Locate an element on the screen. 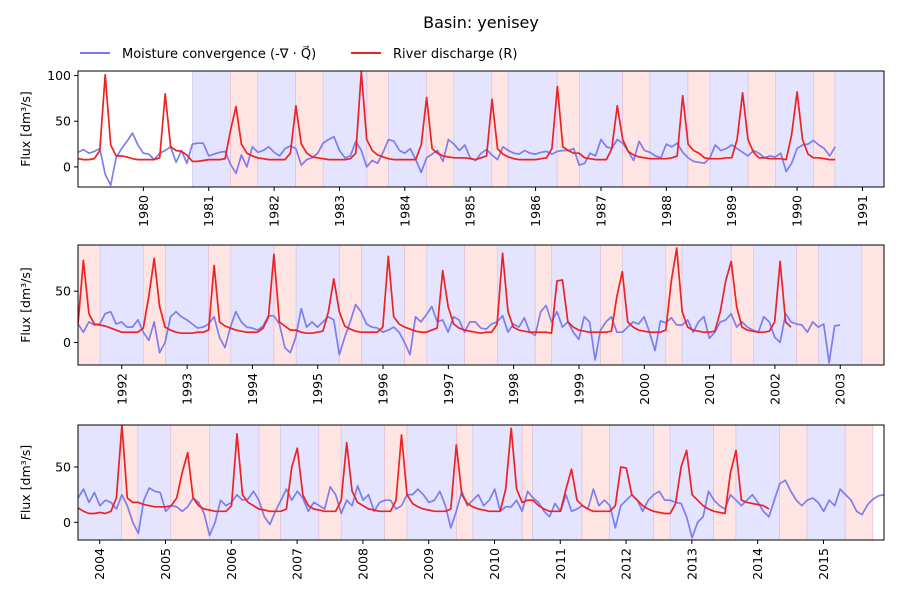  x-tick-label: 2007 is located at coordinates (297, 564).